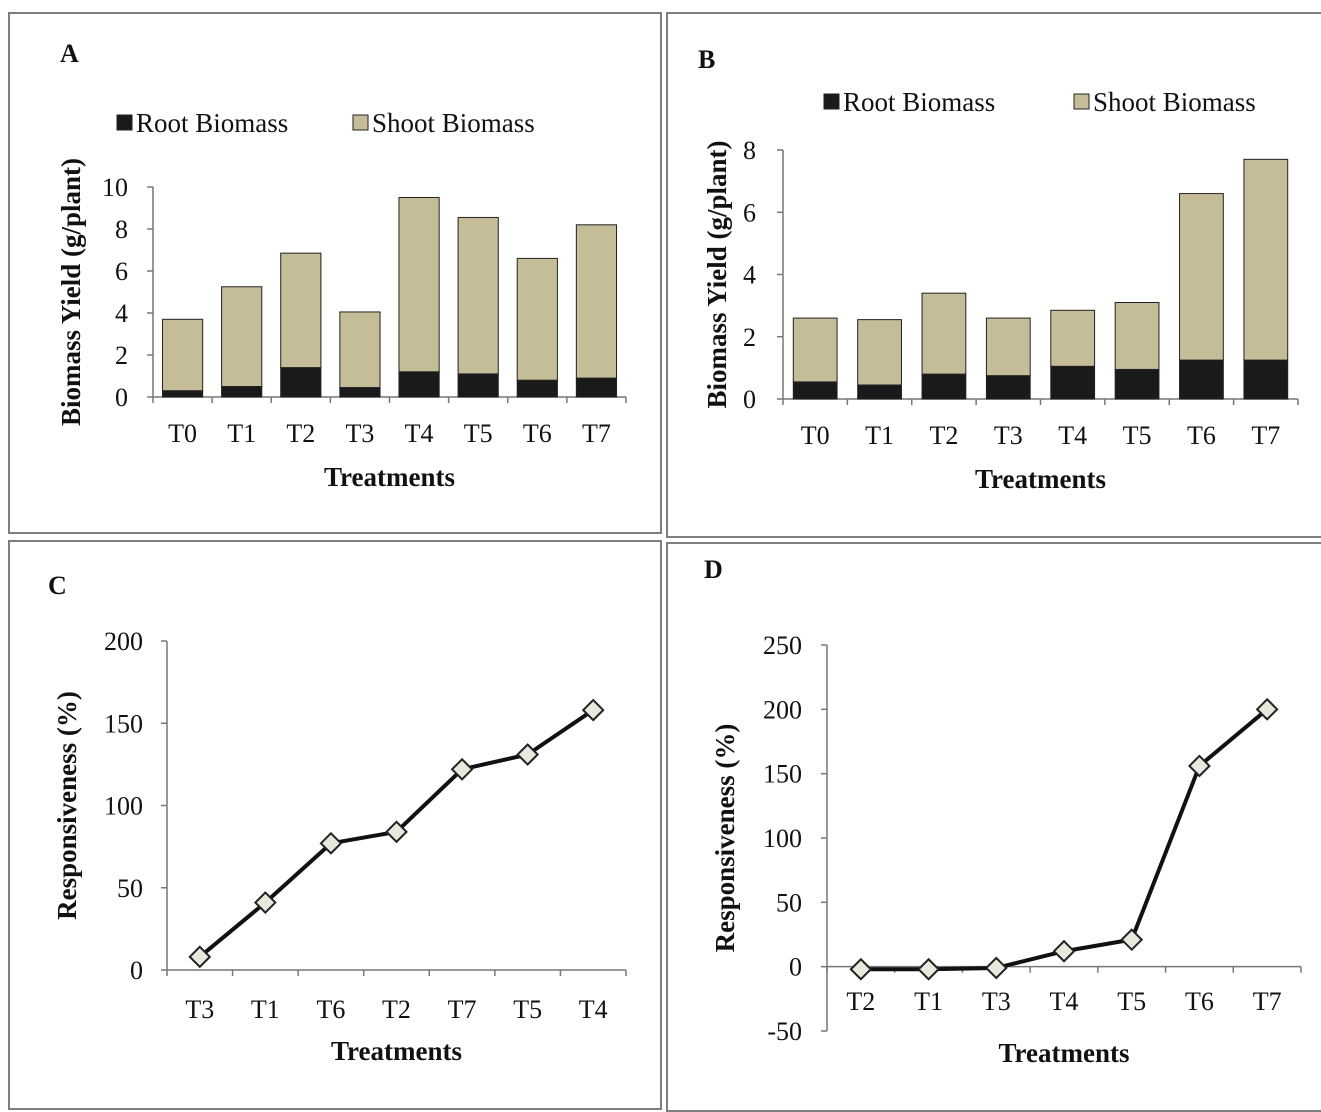 The width and height of the screenshot is (1321, 1112). What do you see at coordinates (784, 1031) in the screenshot?
I see `y-tick-label: -50` at bounding box center [784, 1031].